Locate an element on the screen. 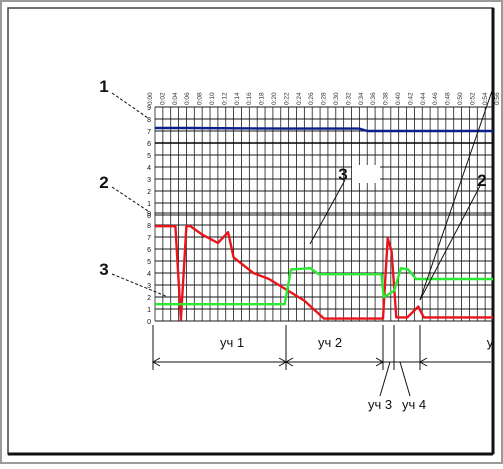 This screenshot has height=469, width=503. arrowhead-seg5-start is located at coordinates (423, 362).